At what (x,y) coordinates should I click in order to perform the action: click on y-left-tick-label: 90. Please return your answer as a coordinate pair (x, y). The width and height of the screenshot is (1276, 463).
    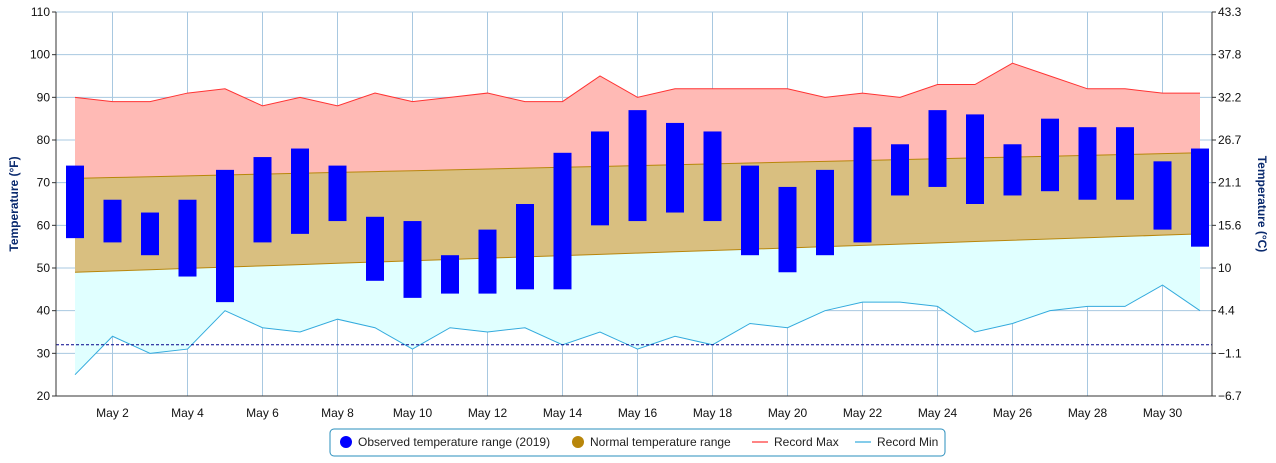
    Looking at the image, I should click on (44, 97).